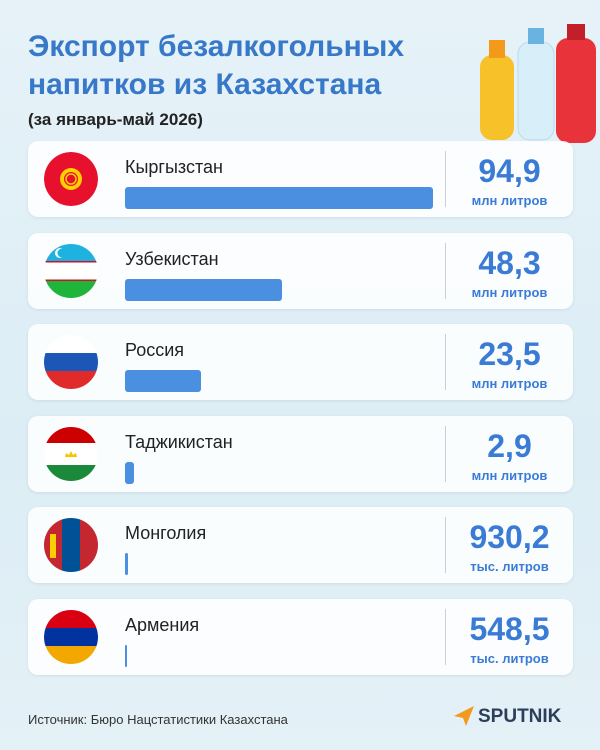 This screenshot has height=750, width=600. I want to click on row-card: Кыргызстан 94,9 млн литров, so click(300, 179).